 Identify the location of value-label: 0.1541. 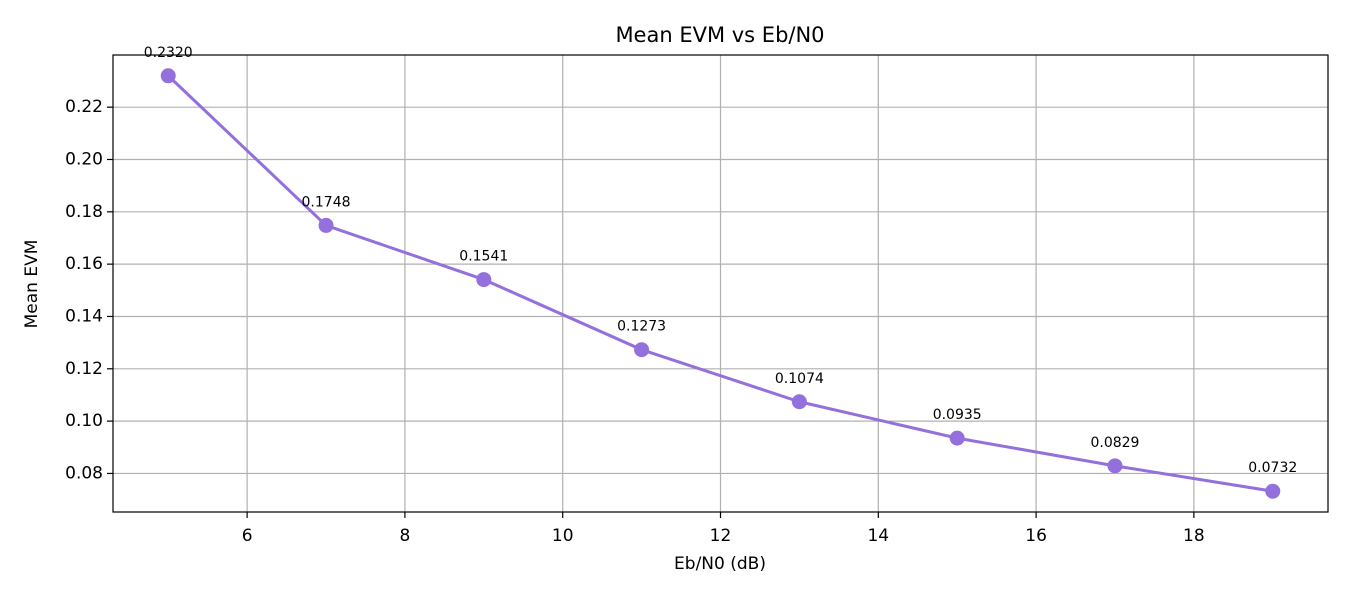
(483, 257).